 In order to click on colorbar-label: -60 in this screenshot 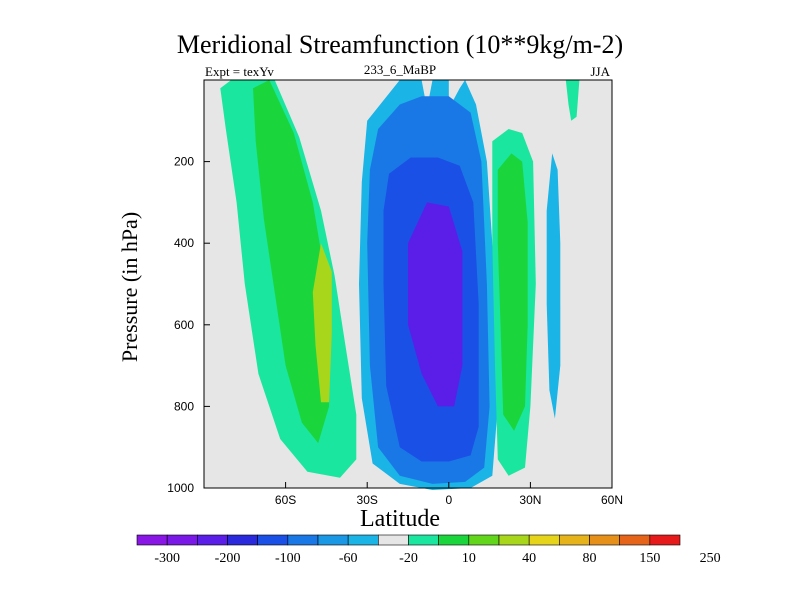, I will do `click(348, 558)`.